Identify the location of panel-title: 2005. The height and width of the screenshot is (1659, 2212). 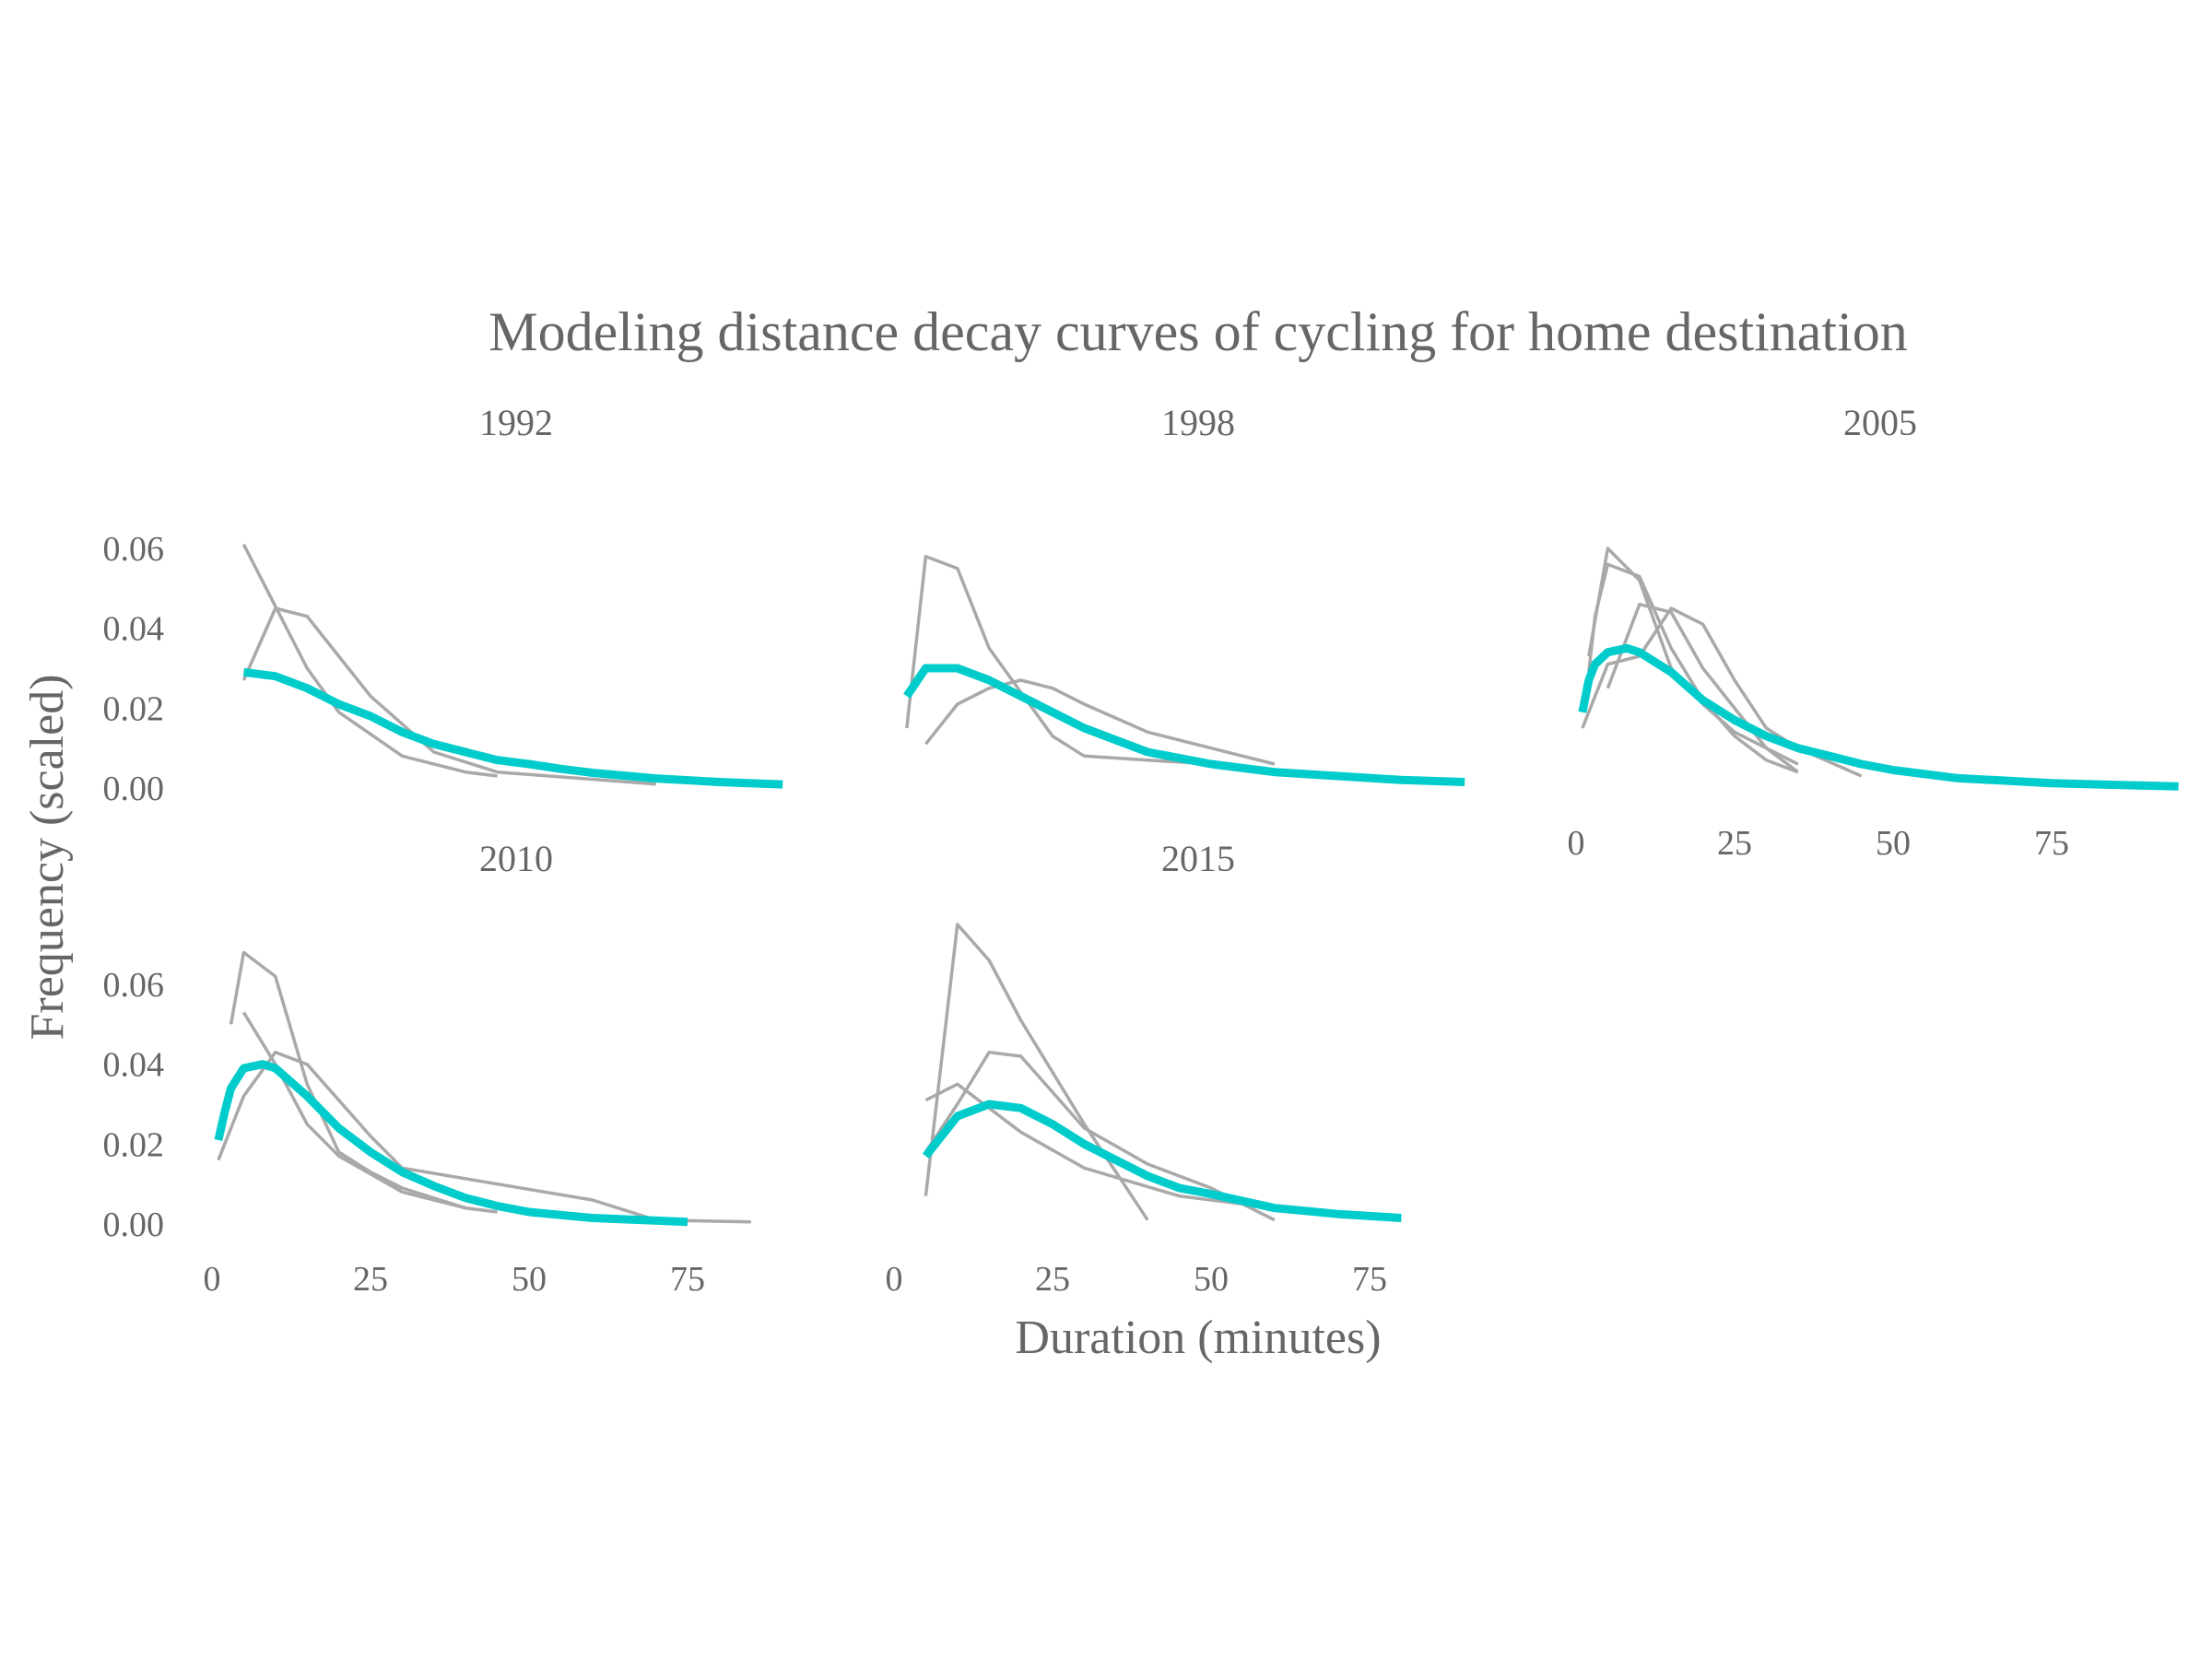
(1880, 422).